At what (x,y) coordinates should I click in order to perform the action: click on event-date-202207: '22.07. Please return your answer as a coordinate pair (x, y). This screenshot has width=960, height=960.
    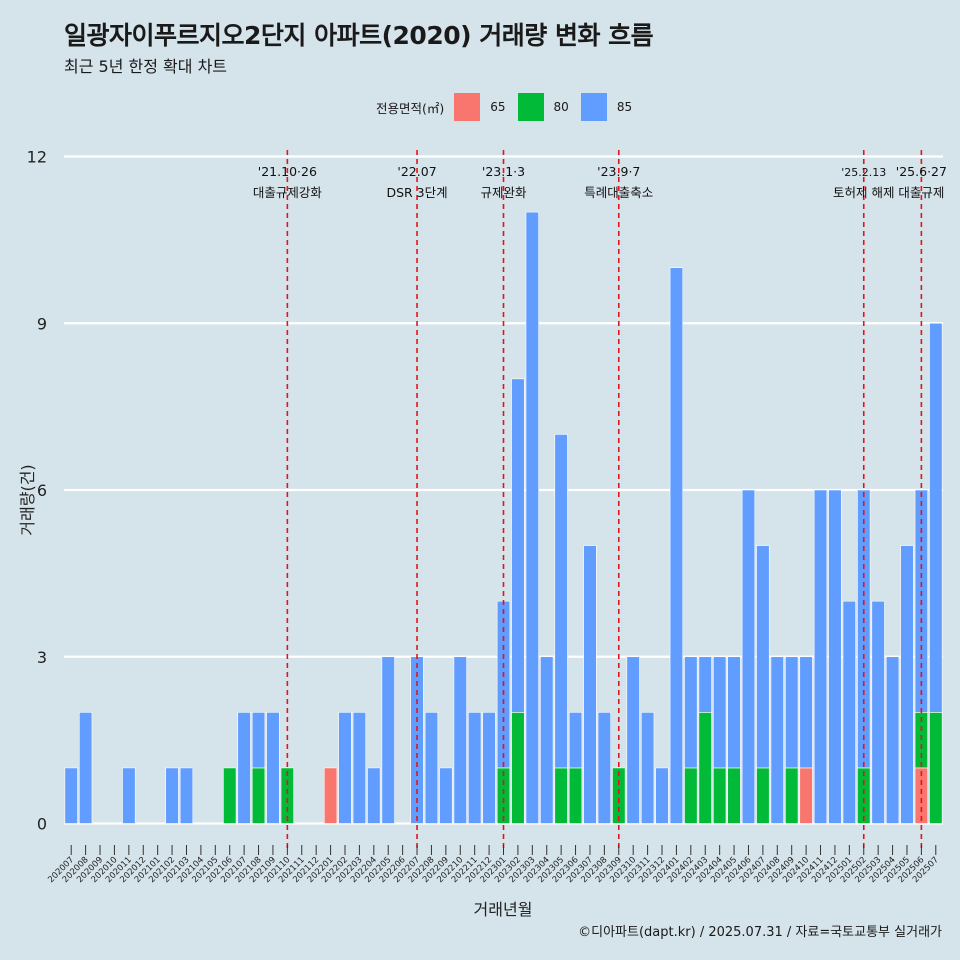
    Looking at the image, I should click on (416, 171).